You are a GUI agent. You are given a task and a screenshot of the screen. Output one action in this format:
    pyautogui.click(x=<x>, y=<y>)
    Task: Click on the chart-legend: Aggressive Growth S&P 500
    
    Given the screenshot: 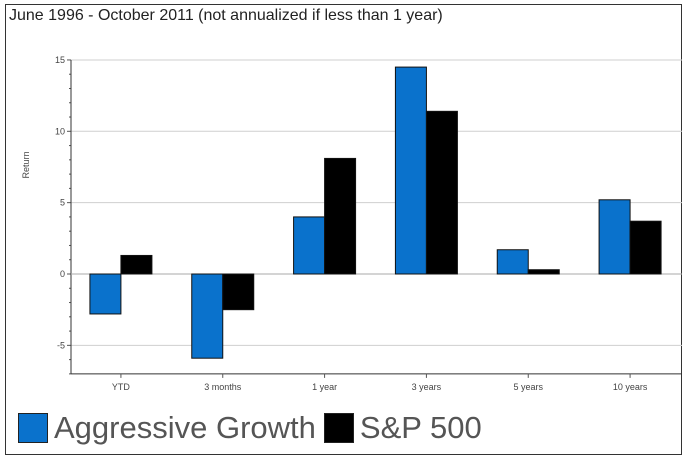 What is the action you would take?
    pyautogui.click(x=254, y=428)
    